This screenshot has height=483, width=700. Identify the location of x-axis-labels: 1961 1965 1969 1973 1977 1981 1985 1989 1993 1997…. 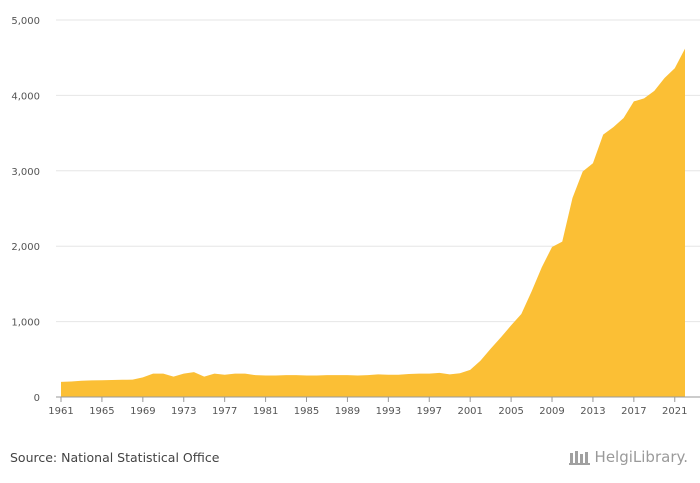
(367, 411).